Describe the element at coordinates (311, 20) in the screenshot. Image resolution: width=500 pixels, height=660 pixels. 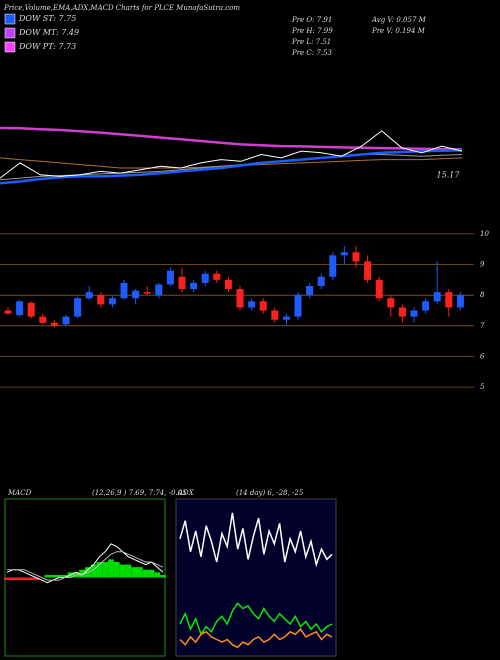
I see `stat: Pre O: 7.91` at that location.